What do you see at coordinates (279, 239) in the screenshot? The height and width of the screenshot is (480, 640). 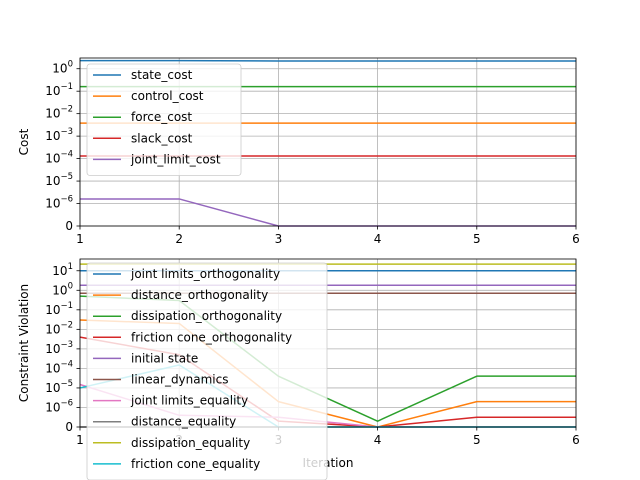 I see `x-tick-label: 3` at bounding box center [279, 239].